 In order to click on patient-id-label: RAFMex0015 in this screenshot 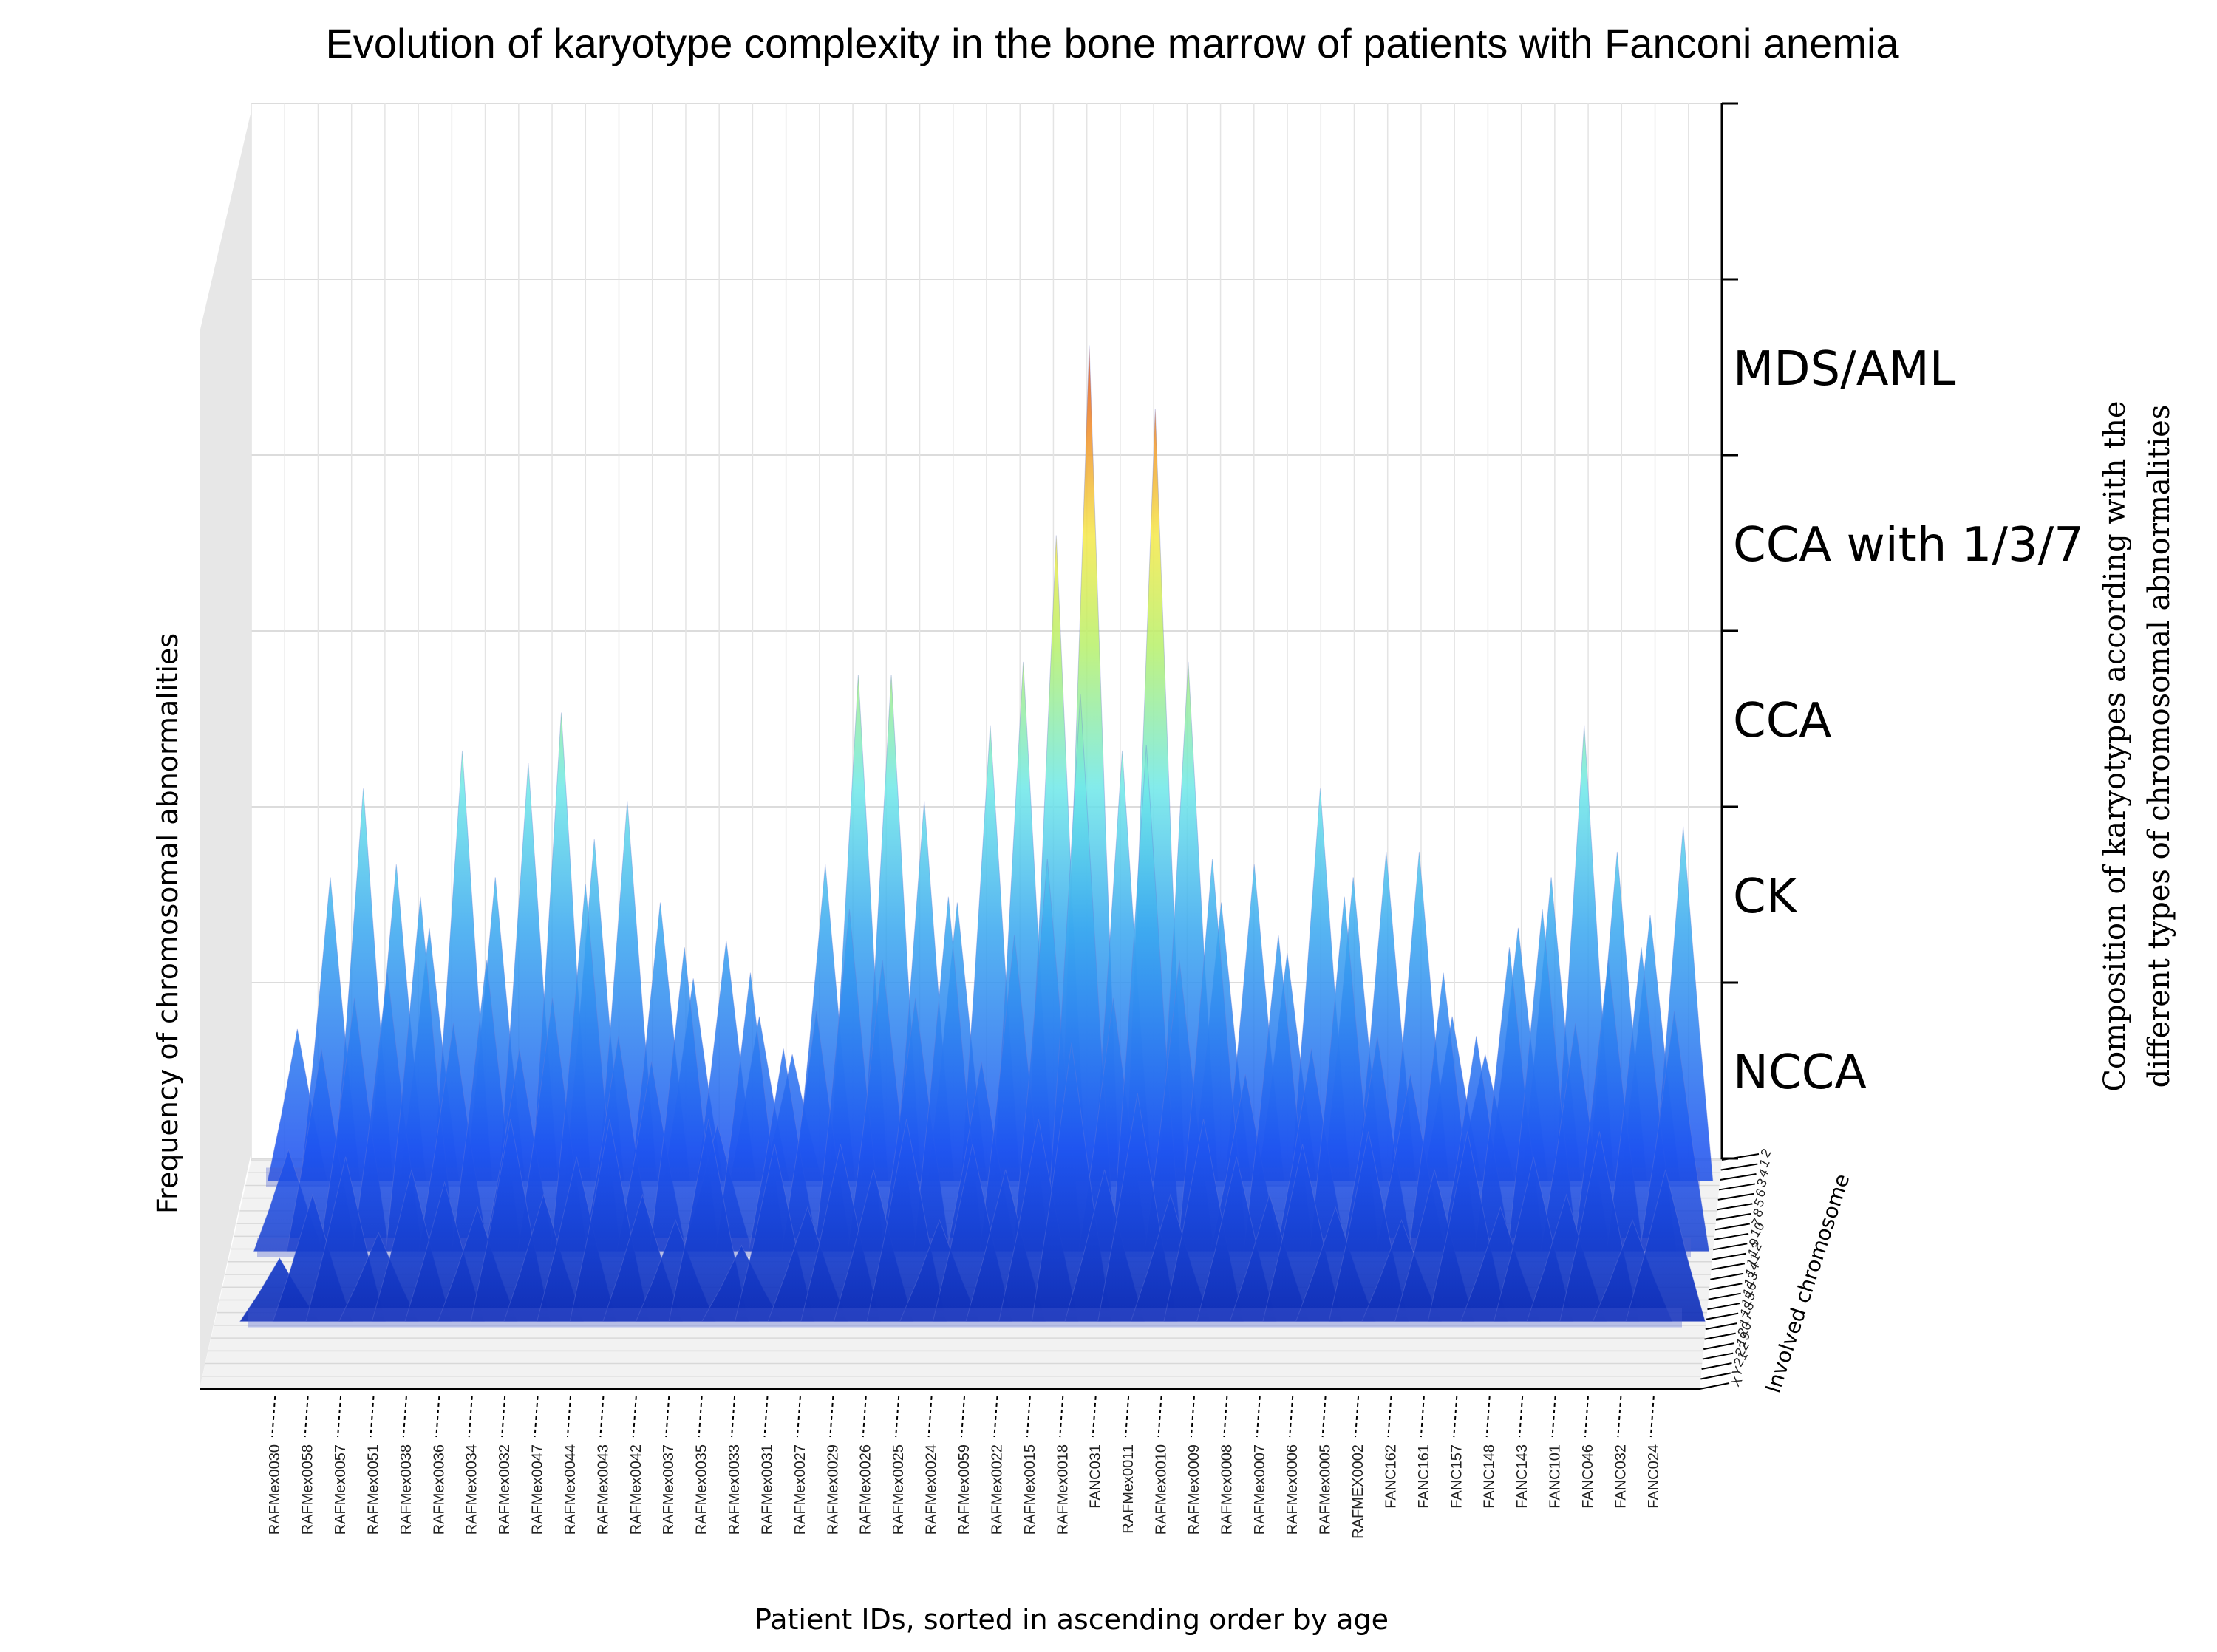, I will do `click(1030, 1489)`.